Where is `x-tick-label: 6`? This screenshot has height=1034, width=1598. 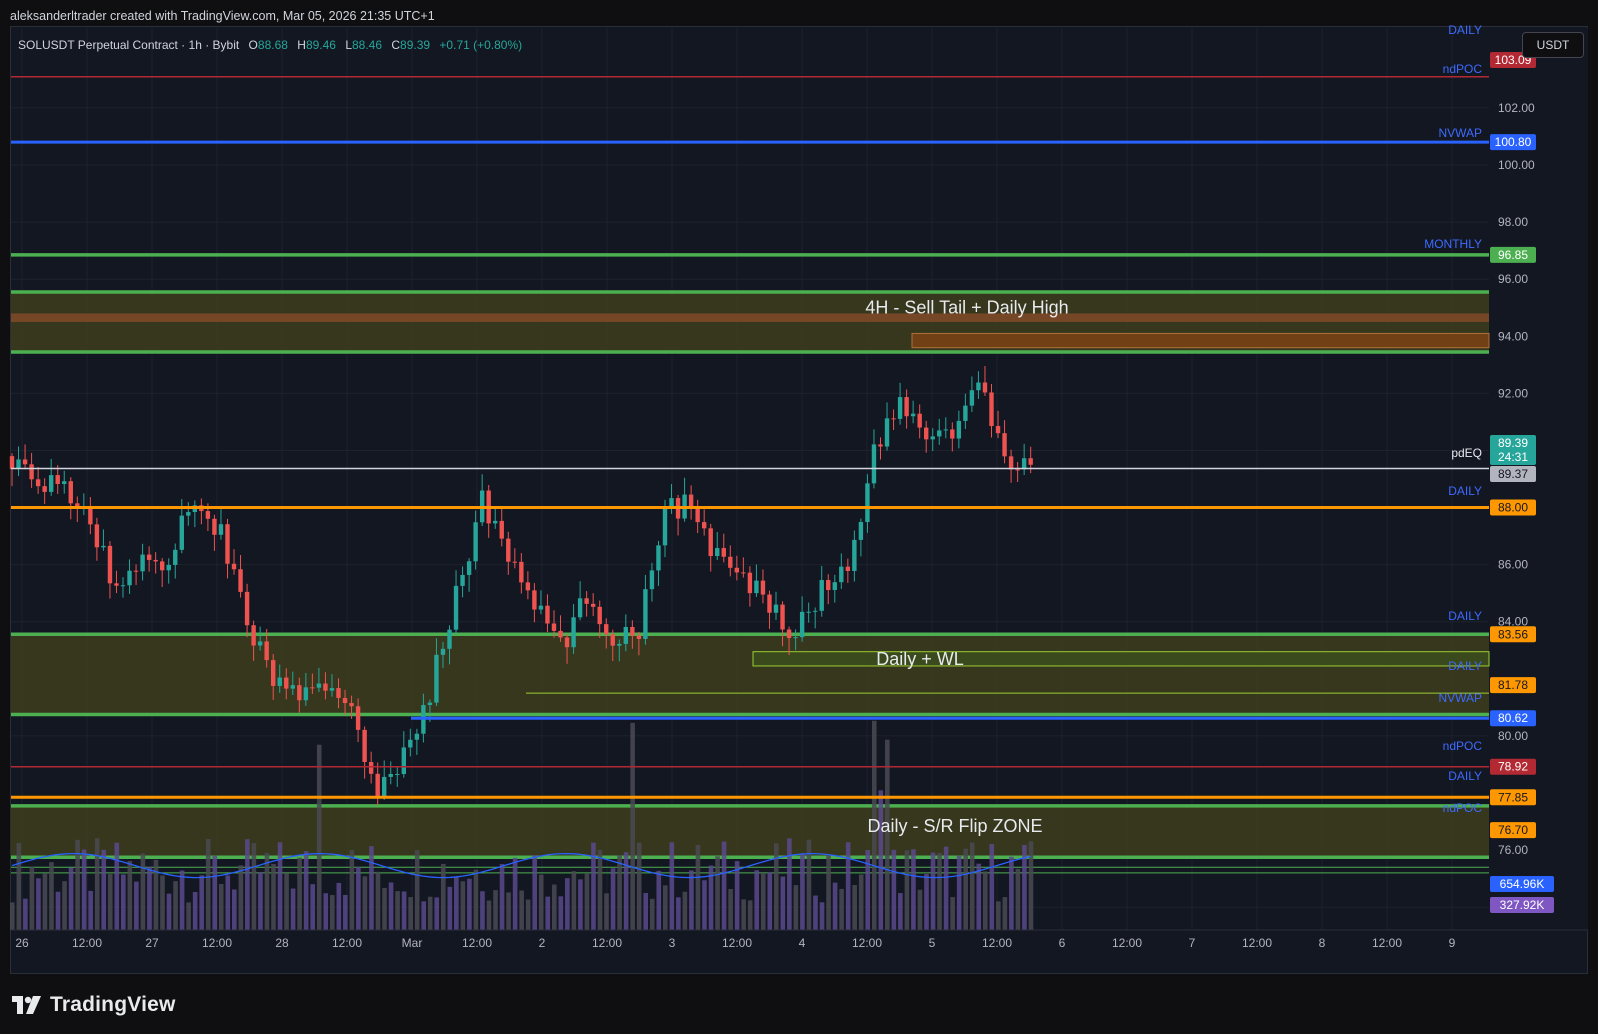
x-tick-label: 6 is located at coordinates (1062, 943).